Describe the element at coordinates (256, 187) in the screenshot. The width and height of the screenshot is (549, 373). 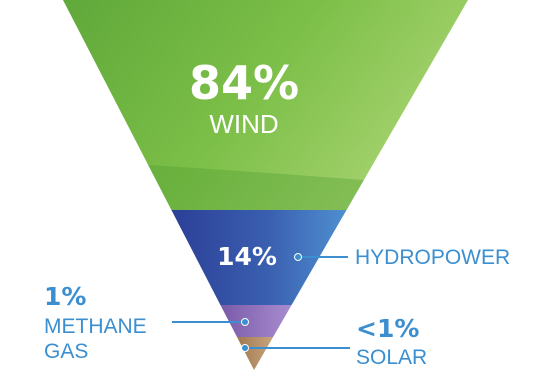
I see `segment-wind-shade` at that location.